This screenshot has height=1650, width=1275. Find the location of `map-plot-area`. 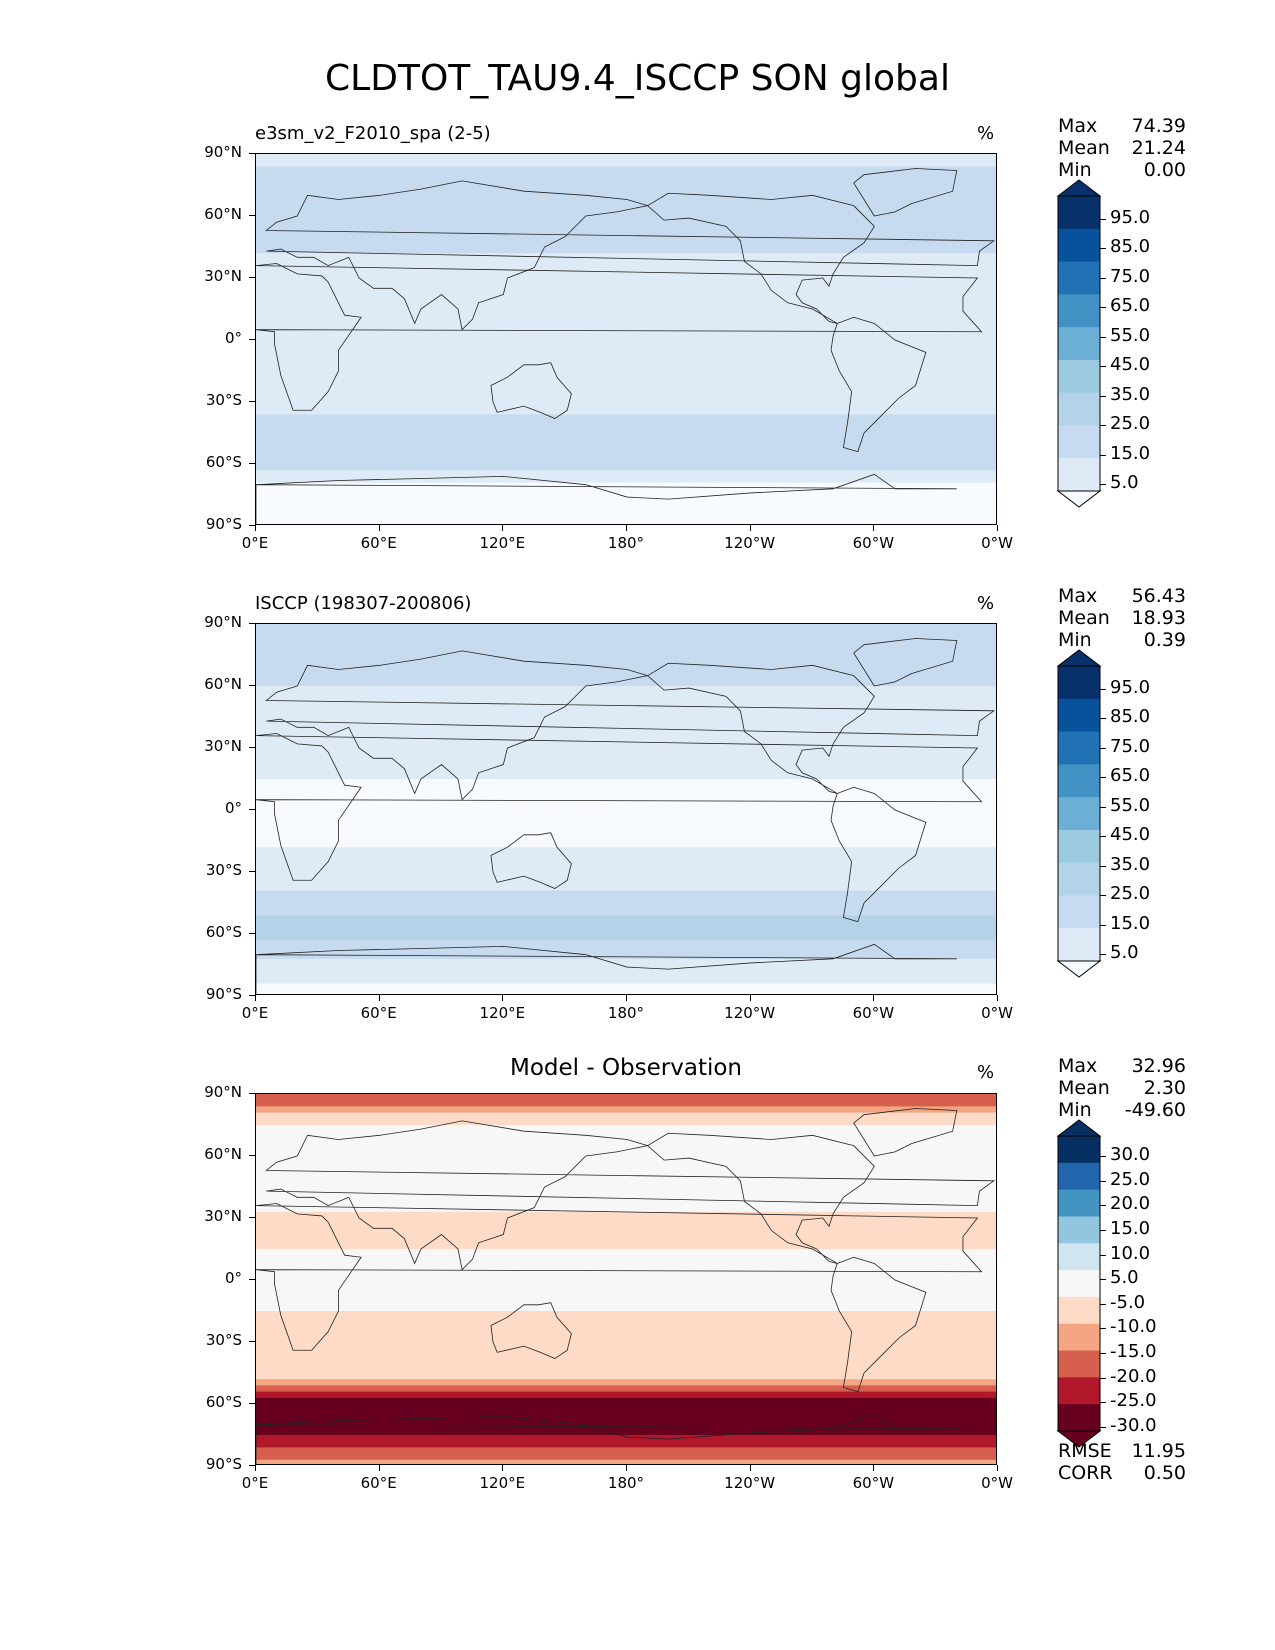

map-plot-area is located at coordinates (626, 809).